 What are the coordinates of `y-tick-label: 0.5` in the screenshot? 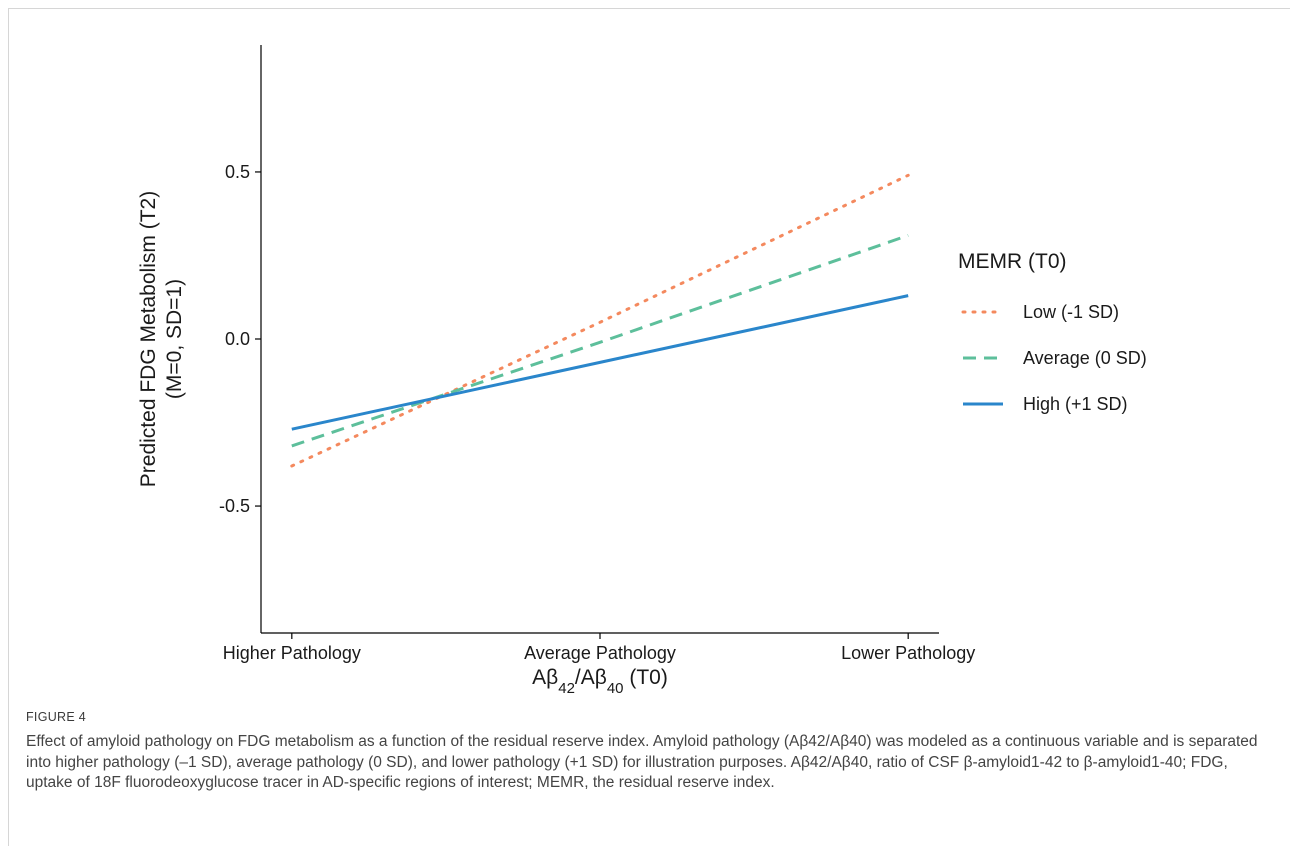 It's located at (237, 172).